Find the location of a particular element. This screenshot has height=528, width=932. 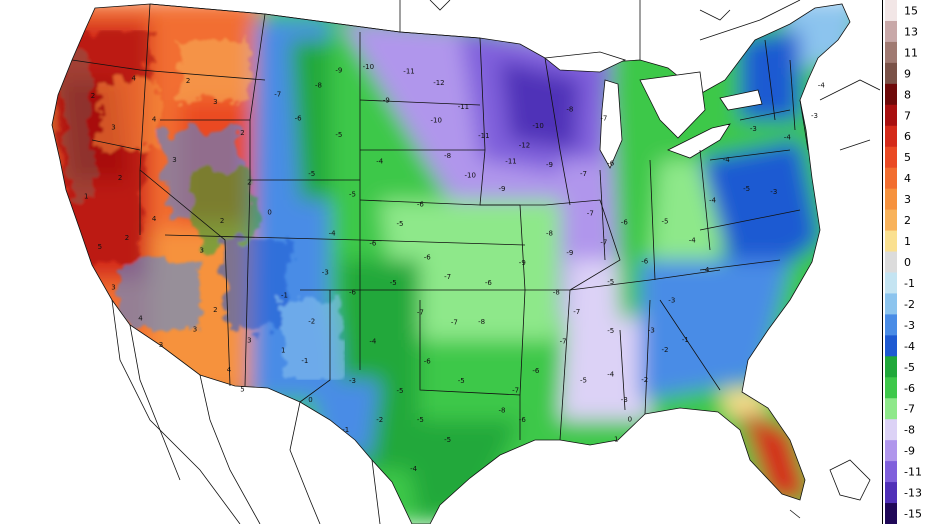

legend-label: -13 is located at coordinates (913, 493).